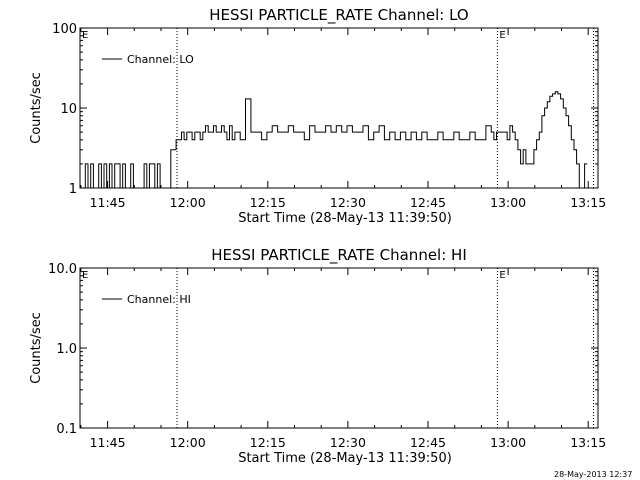 Image resolution: width=640 pixels, height=480 pixels. What do you see at coordinates (160, 59) in the screenshot?
I see `legend-label: Channel: LO` at bounding box center [160, 59].